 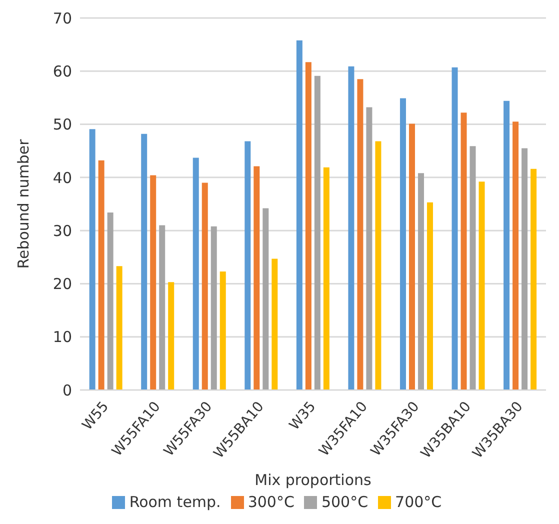 What do you see at coordinates (62, 71) in the screenshot?
I see `y-tick-label: 60` at bounding box center [62, 71].